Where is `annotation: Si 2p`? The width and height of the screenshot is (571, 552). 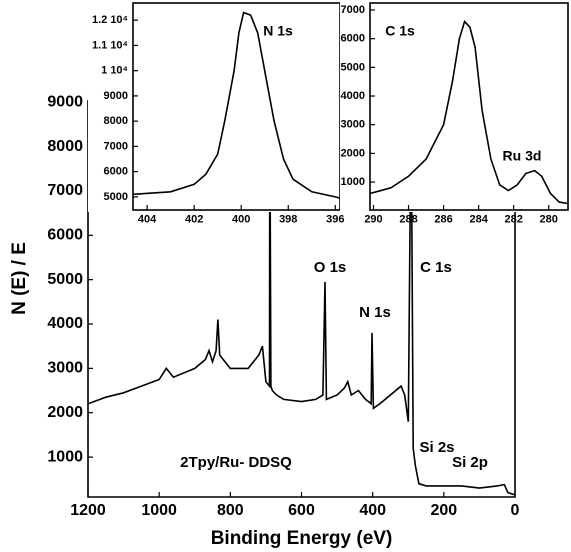 annotation: Si 2p is located at coordinates (470, 462).